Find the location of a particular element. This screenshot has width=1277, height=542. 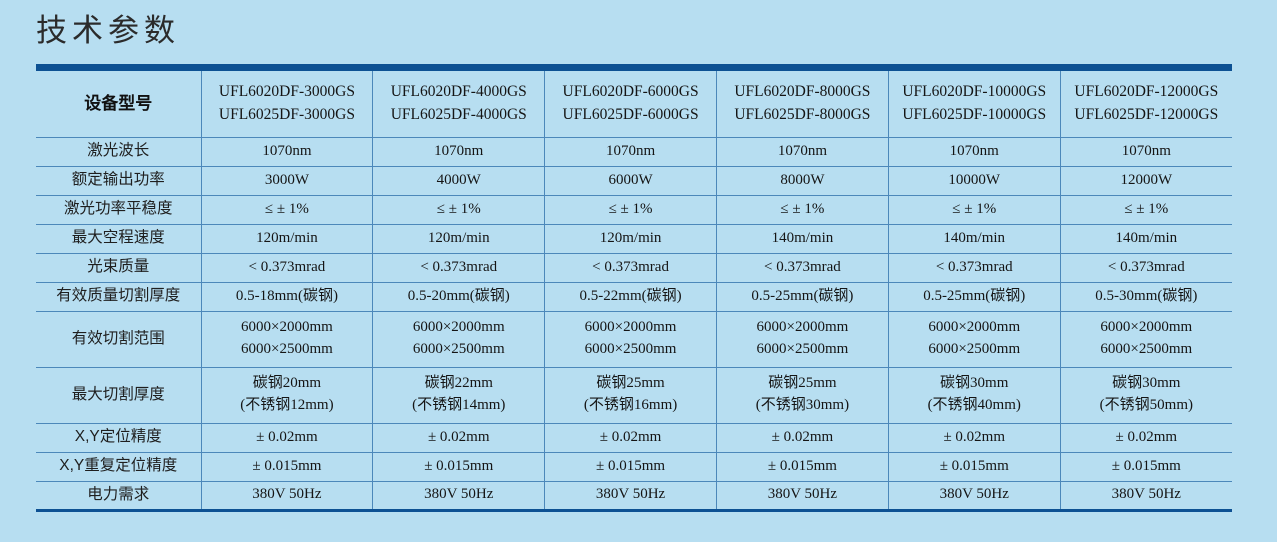

row-label-cell: X,Y定位精度 is located at coordinates (119, 437).